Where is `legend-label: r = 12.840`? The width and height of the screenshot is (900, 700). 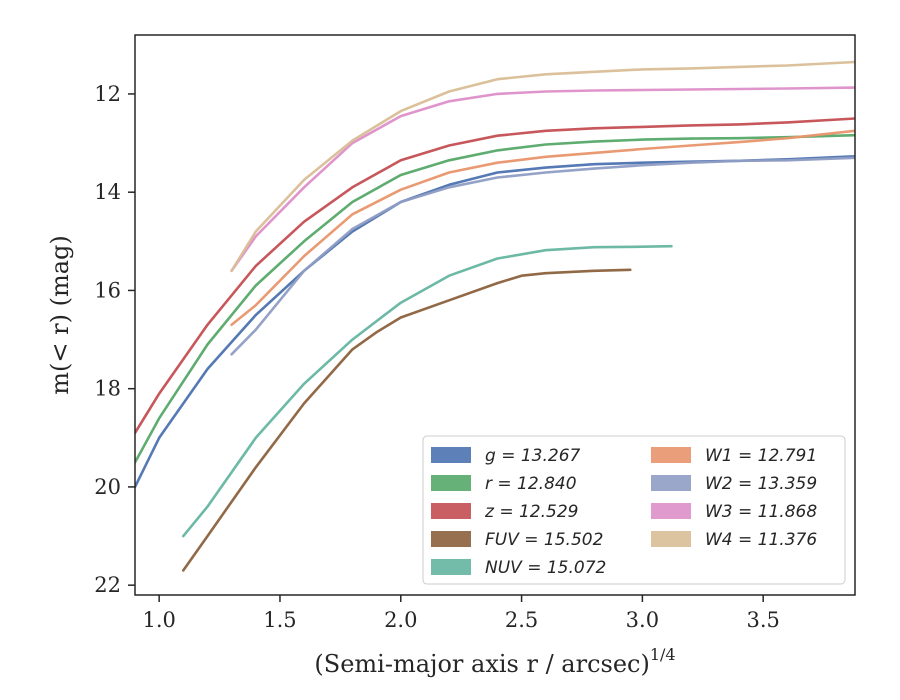 legend-label: r = 12.840 is located at coordinates (531, 484).